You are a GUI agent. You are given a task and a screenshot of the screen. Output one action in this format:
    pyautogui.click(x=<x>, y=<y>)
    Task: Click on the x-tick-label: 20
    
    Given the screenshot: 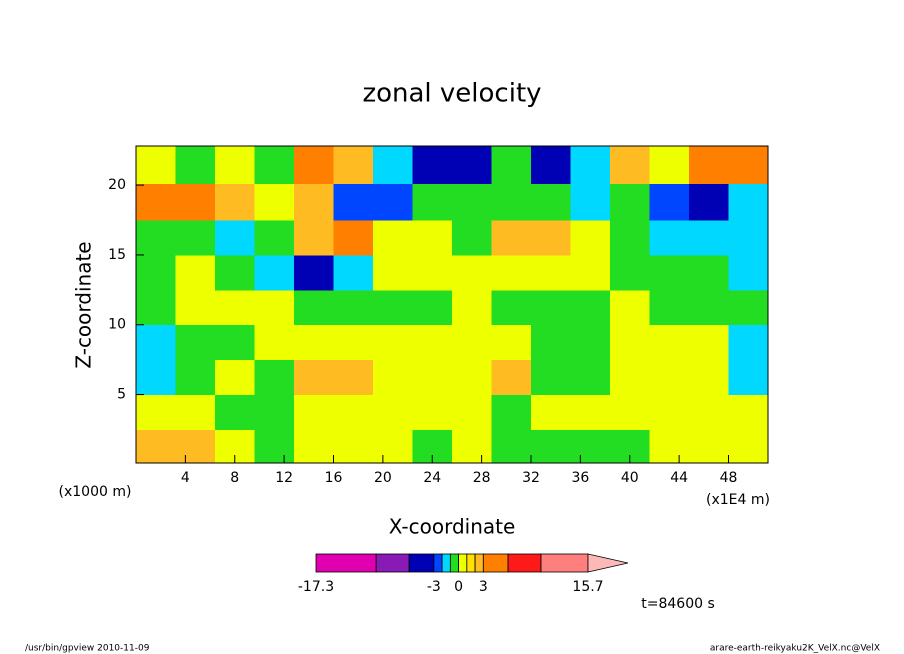 What is the action you would take?
    pyautogui.click(x=383, y=478)
    